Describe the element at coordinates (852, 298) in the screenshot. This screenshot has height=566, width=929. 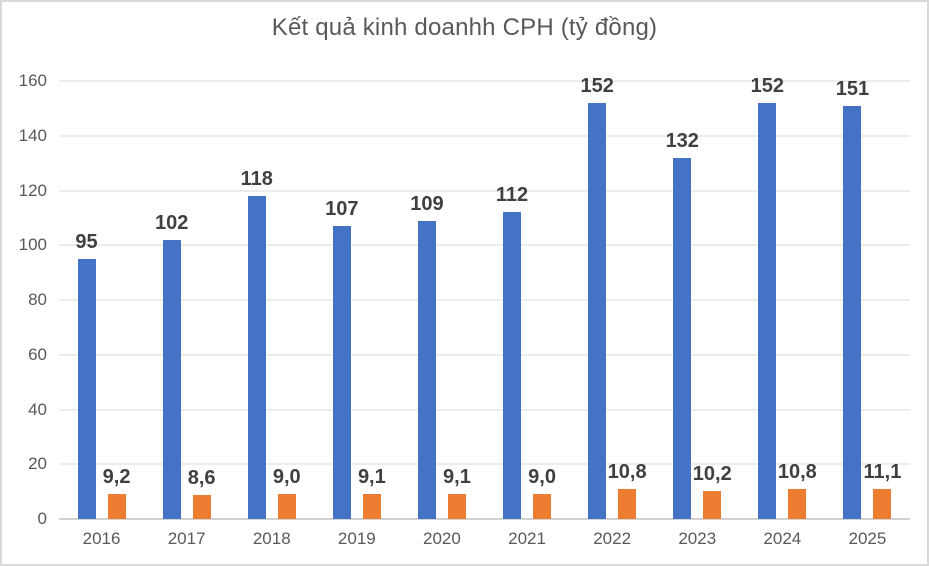
I see `blue-bar-2025: 151` at that location.